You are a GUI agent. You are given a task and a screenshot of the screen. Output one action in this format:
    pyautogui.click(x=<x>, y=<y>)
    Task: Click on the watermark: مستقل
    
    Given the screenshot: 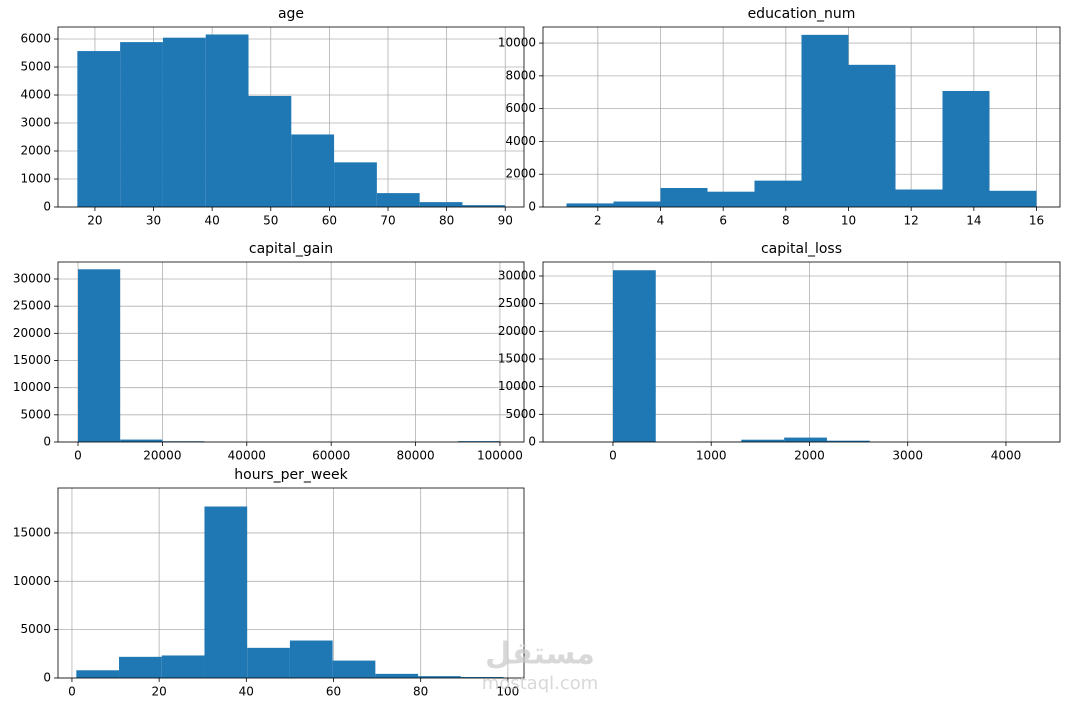 What is the action you would take?
    pyautogui.click(x=540, y=654)
    